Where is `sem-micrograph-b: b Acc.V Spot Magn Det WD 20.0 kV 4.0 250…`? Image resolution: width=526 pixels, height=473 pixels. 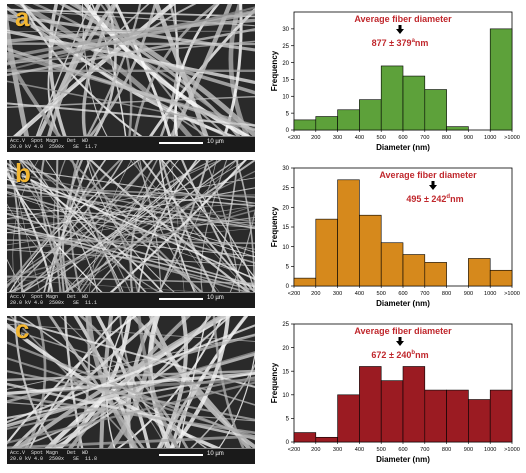
sem-micrograph-b: b Acc.V Spot Magn Det WD 20.0 kV 4.0 250… is located at coordinates (131, 234).